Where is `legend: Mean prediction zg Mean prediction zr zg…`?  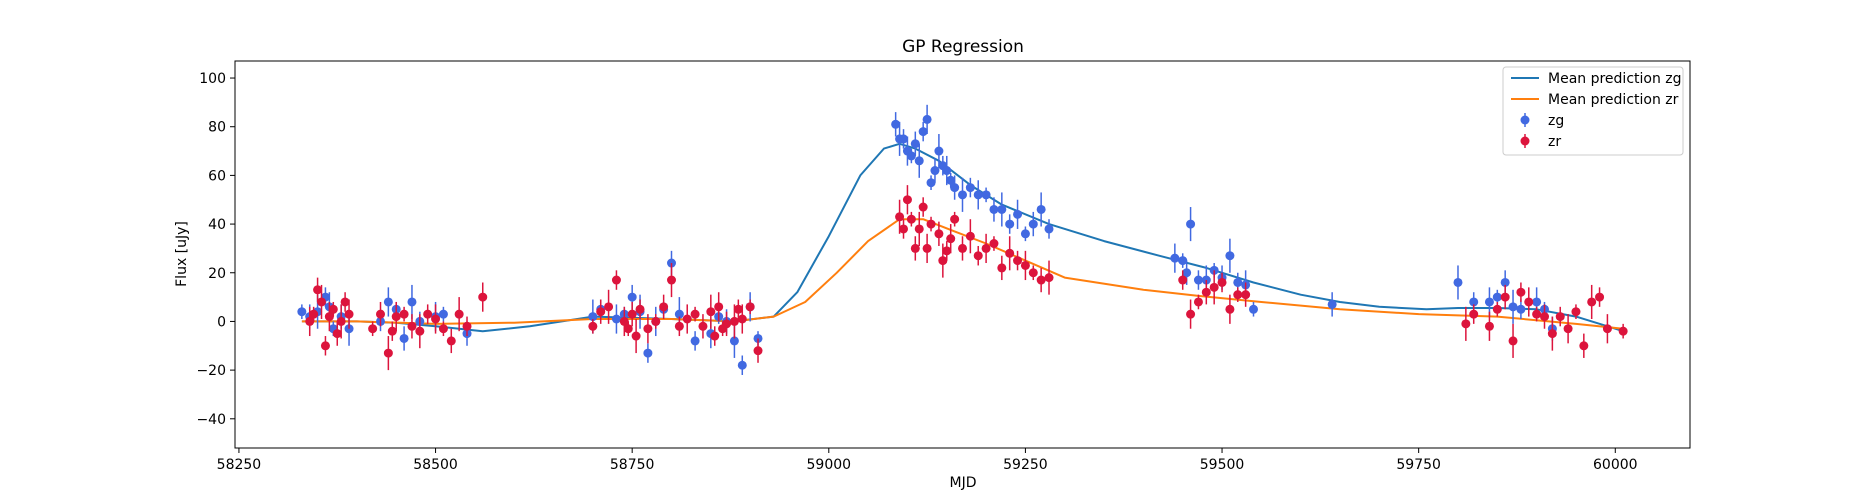 legend: Mean prediction zg Mean prediction zr zg… is located at coordinates (1593, 111).